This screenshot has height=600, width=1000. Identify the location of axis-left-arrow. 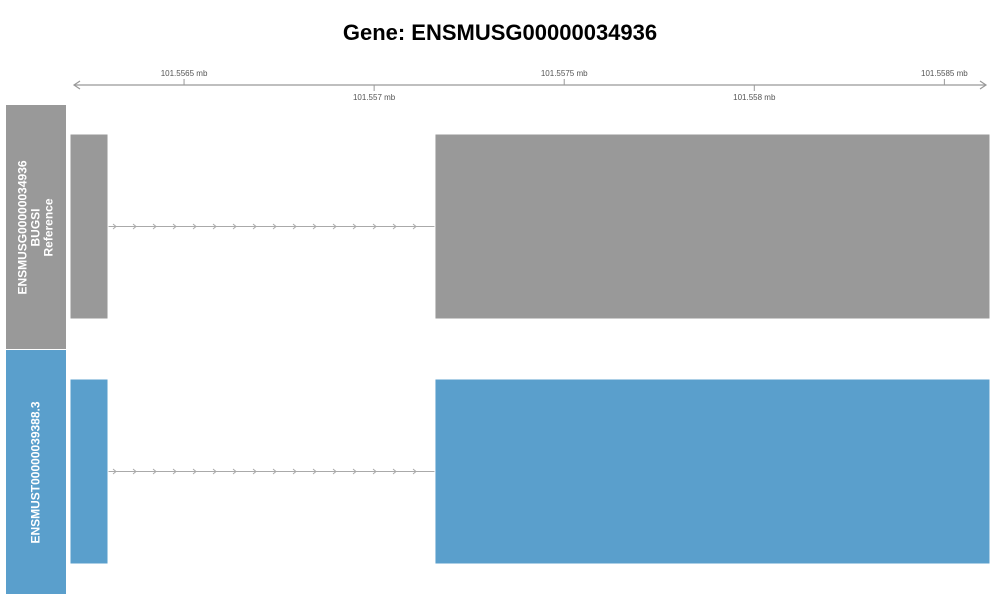
(76, 85).